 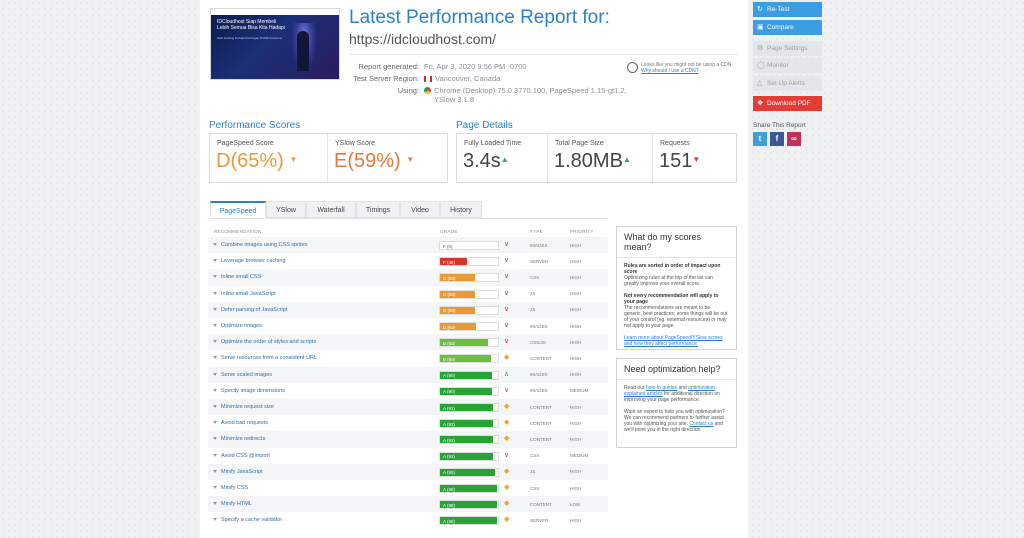 I want to click on table-row: Avoid bad requests A (92) ◆ CONTENT HIGH, so click(x=408, y=423).